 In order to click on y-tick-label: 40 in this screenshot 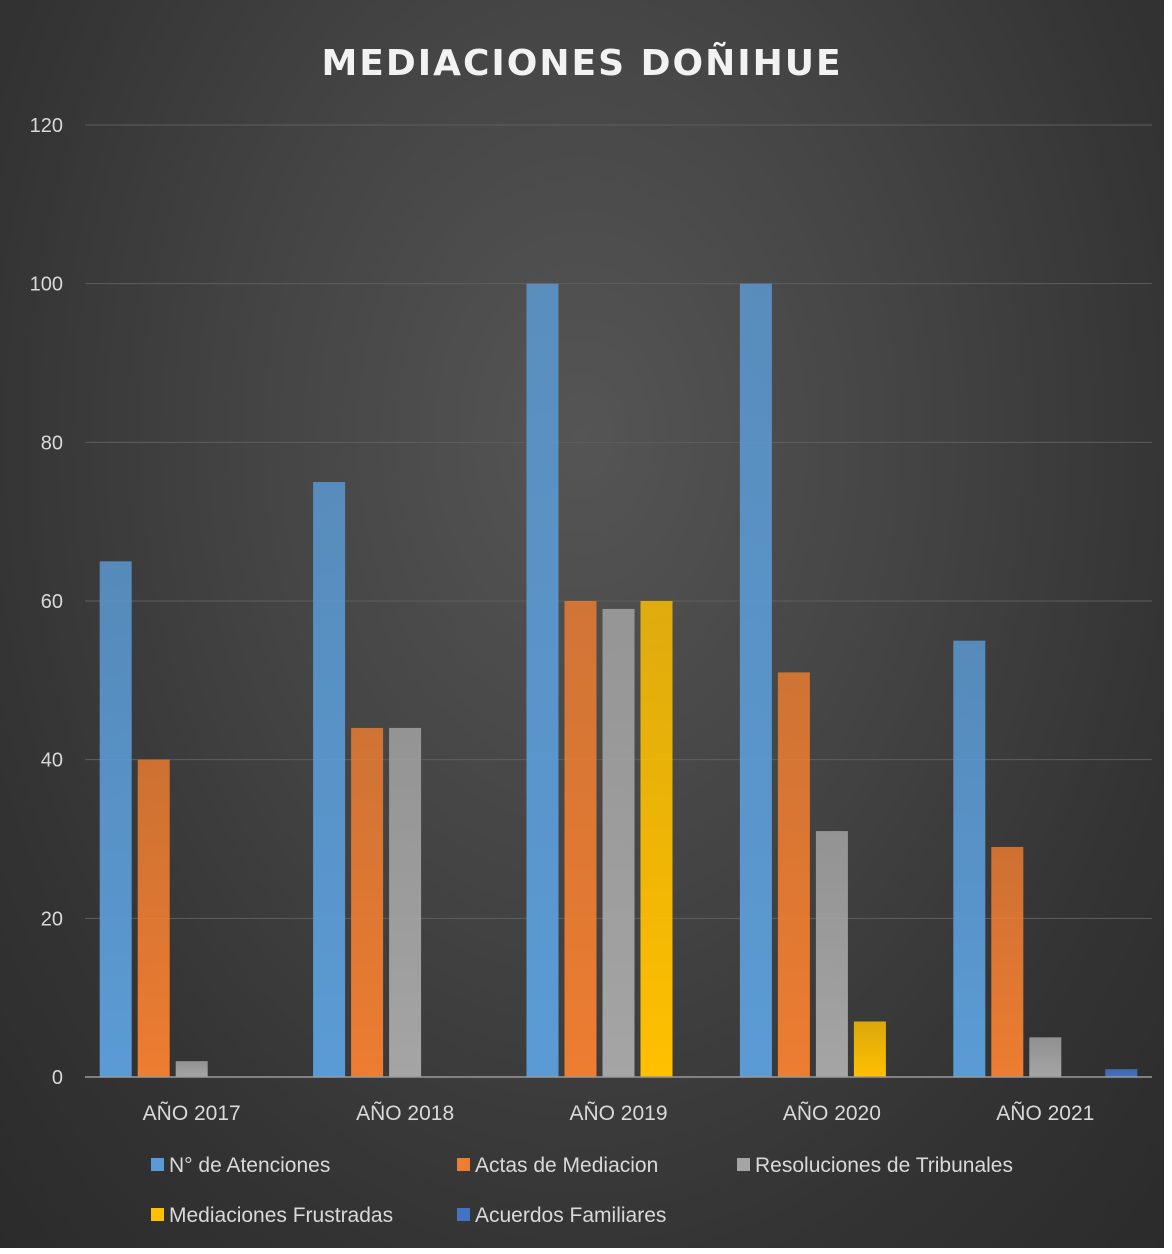, I will do `click(52, 761)`.